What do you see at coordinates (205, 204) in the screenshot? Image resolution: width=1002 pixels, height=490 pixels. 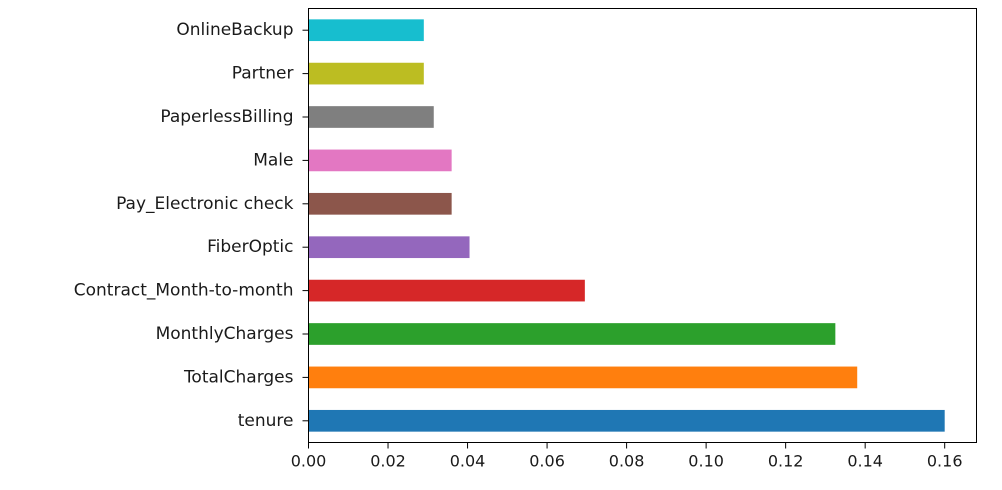 I see `y-tick-label: Pay_Electronic check` at bounding box center [205, 204].